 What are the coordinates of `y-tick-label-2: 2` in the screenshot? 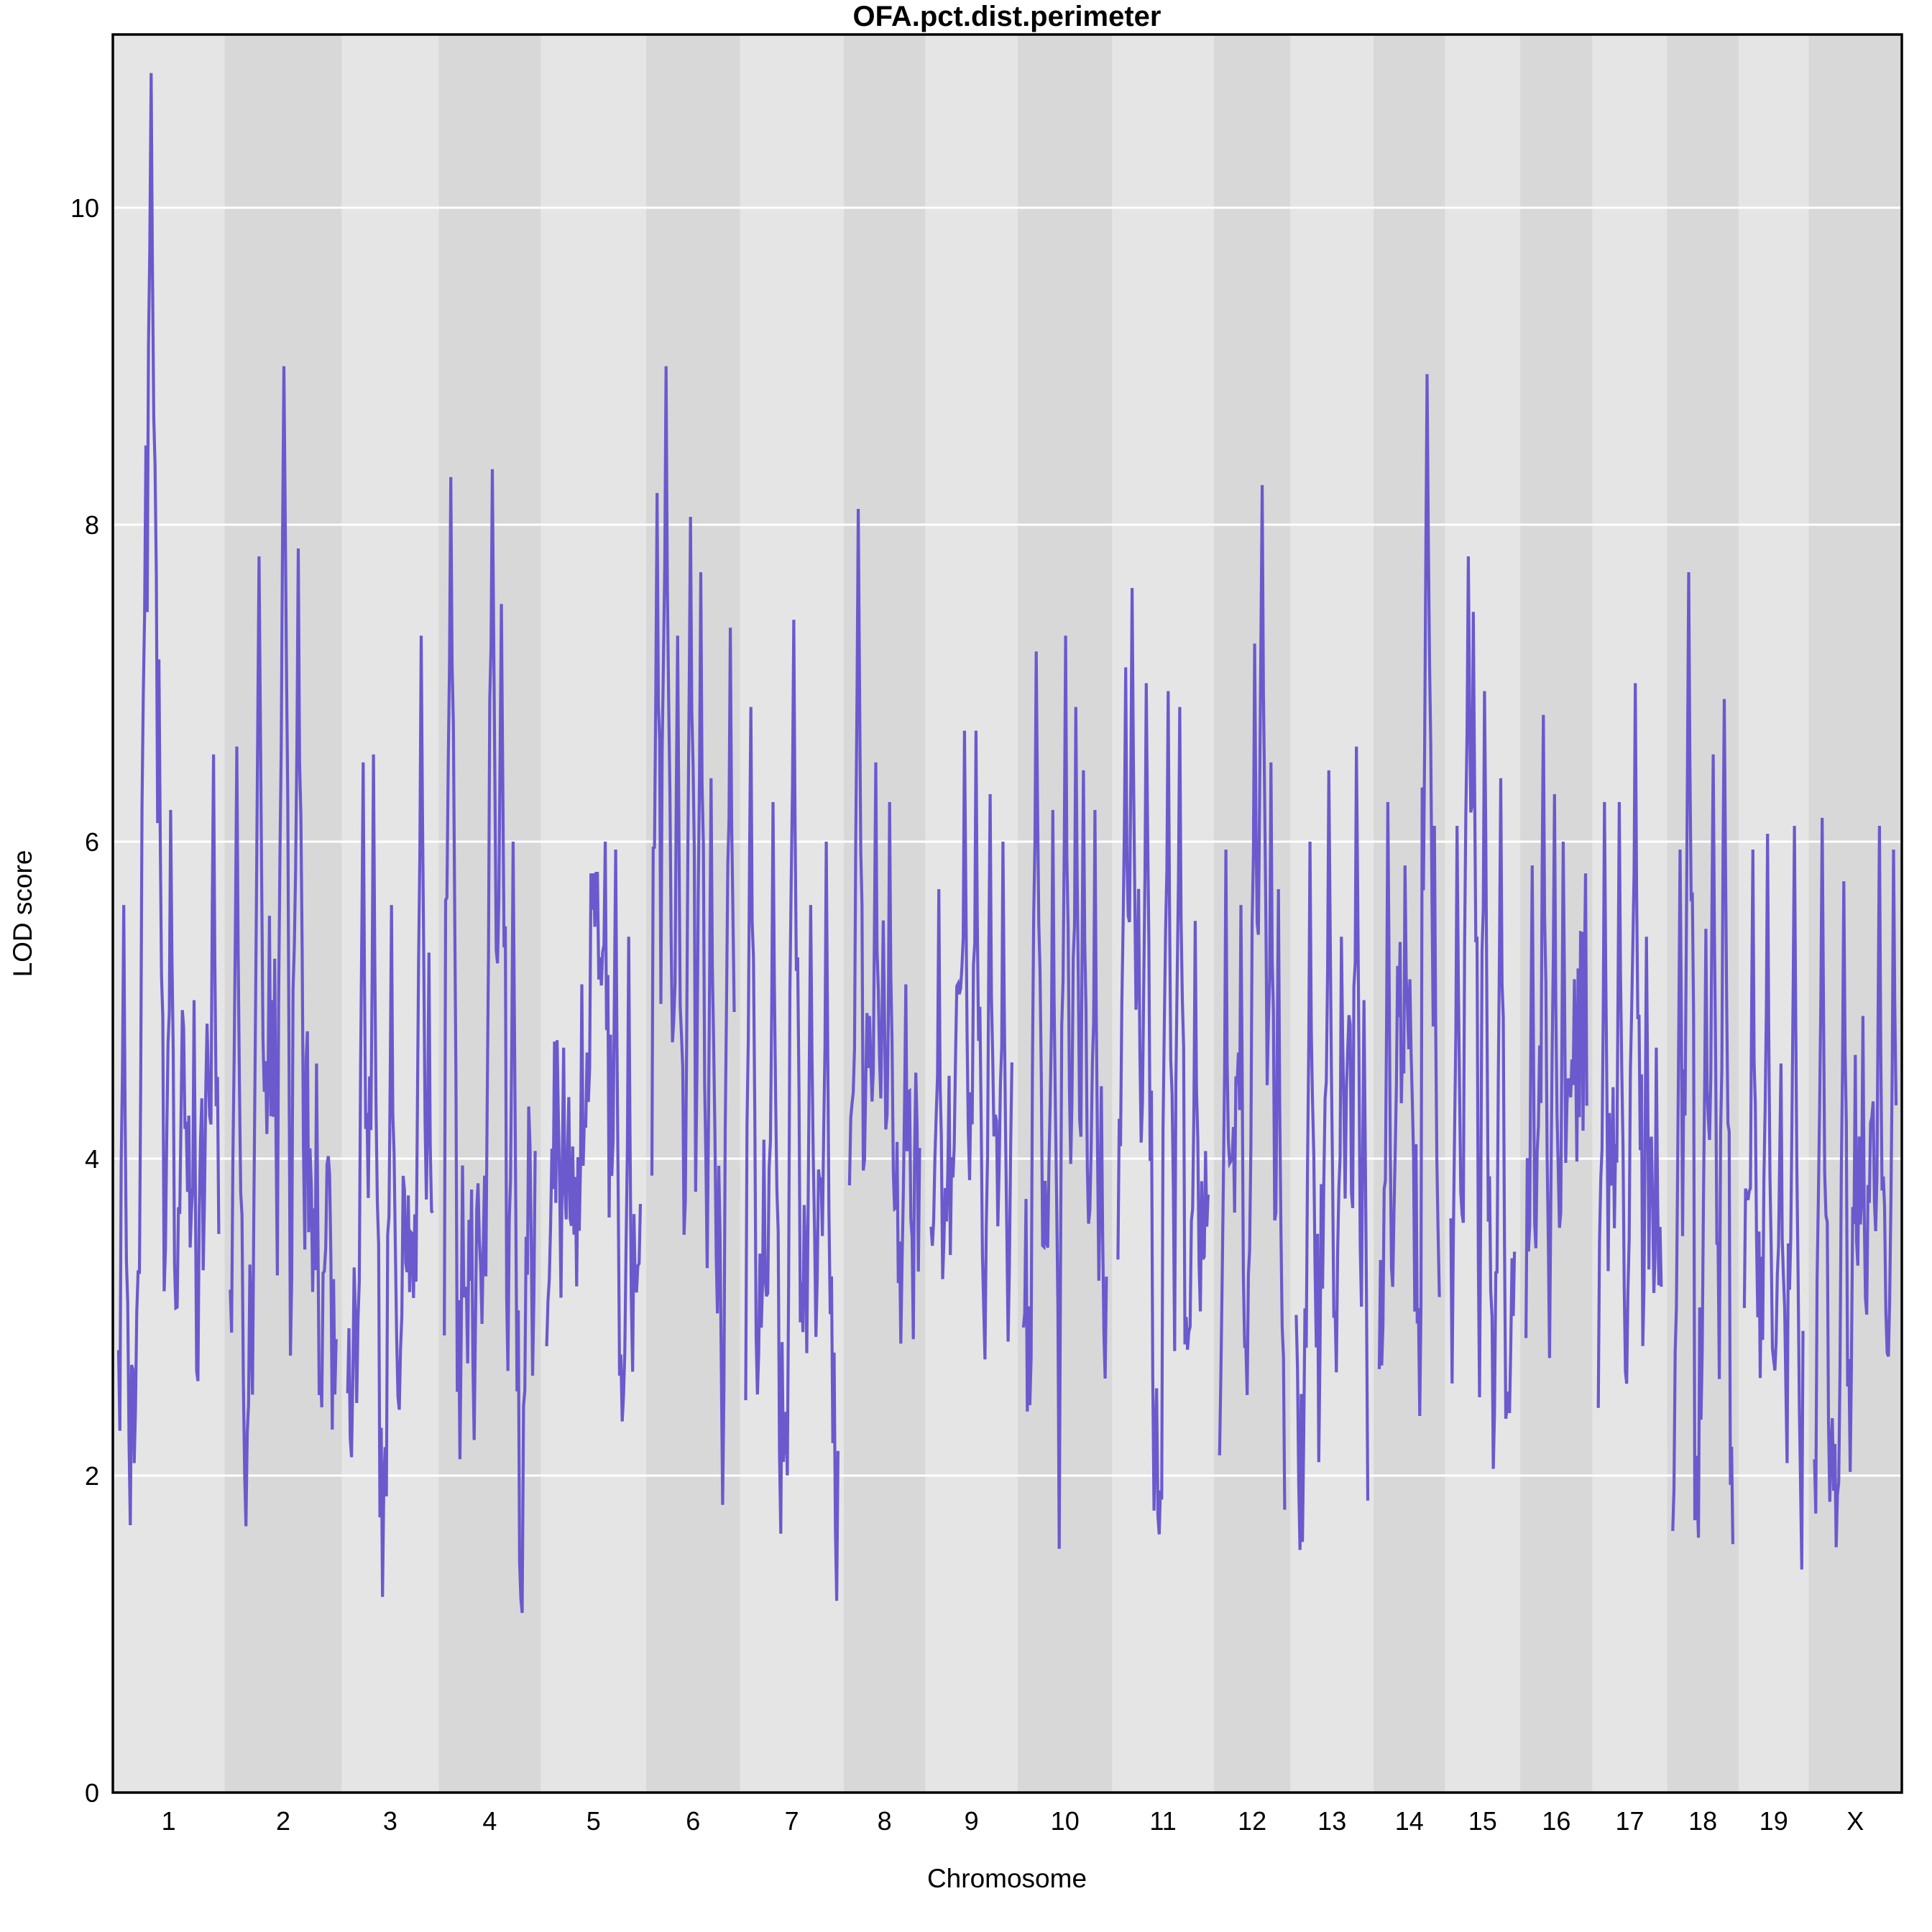 It's located at (92, 1476).